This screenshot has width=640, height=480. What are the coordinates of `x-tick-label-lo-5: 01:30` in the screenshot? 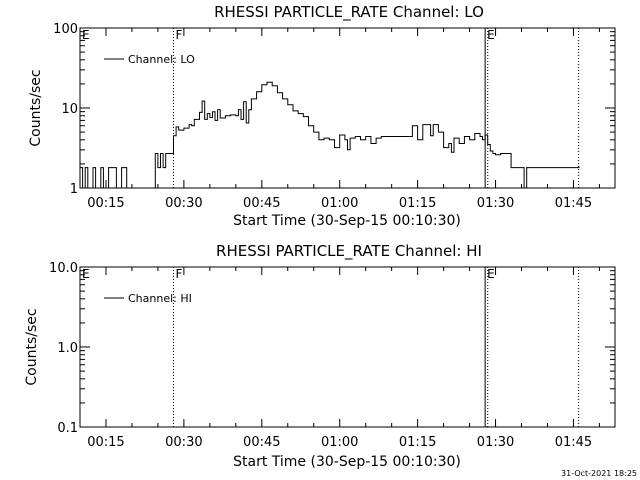 It's located at (495, 203).